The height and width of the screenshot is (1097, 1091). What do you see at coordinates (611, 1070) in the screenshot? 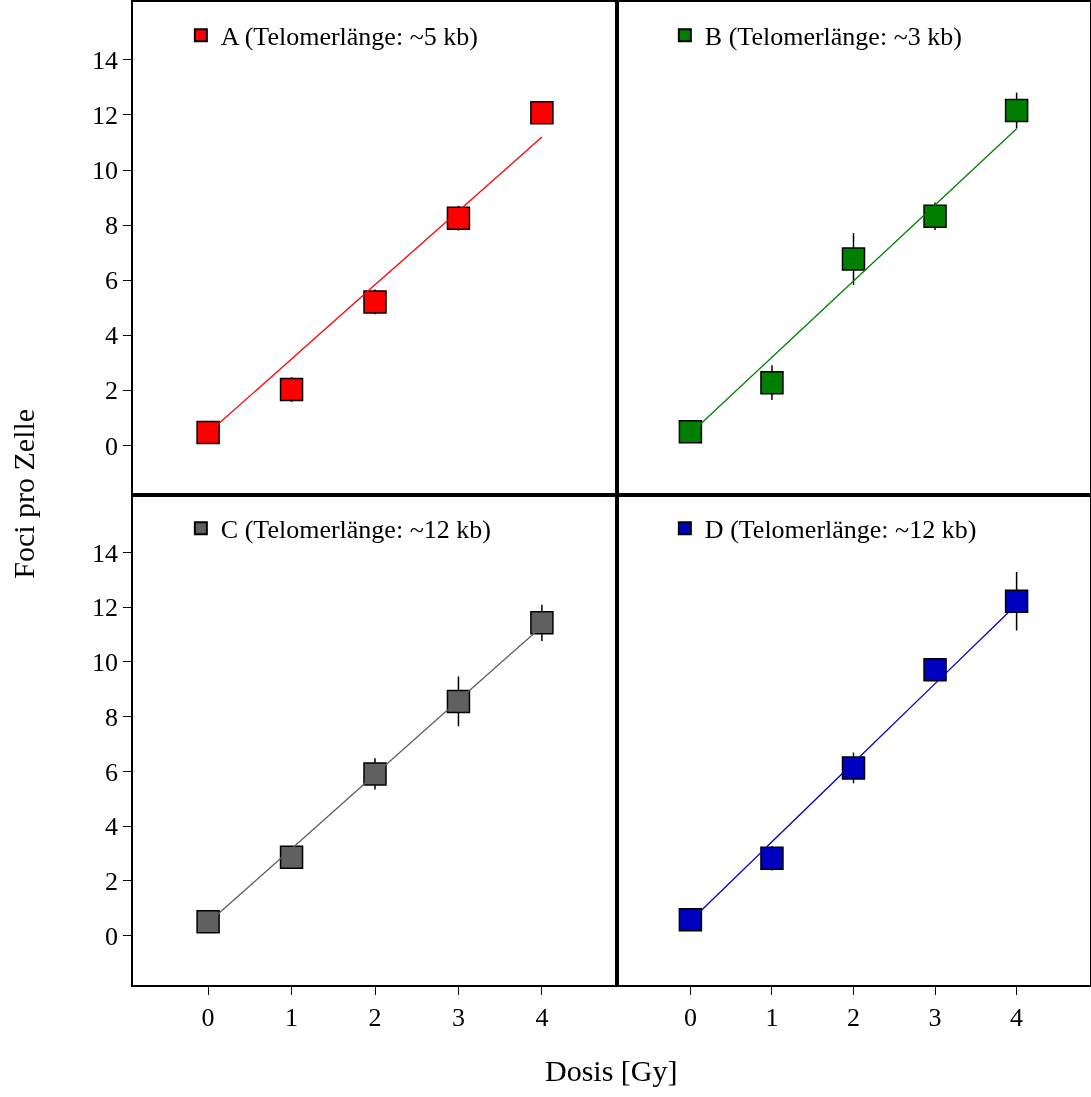
I see `x-axis-title: Dosis [Gy]` at bounding box center [611, 1070].